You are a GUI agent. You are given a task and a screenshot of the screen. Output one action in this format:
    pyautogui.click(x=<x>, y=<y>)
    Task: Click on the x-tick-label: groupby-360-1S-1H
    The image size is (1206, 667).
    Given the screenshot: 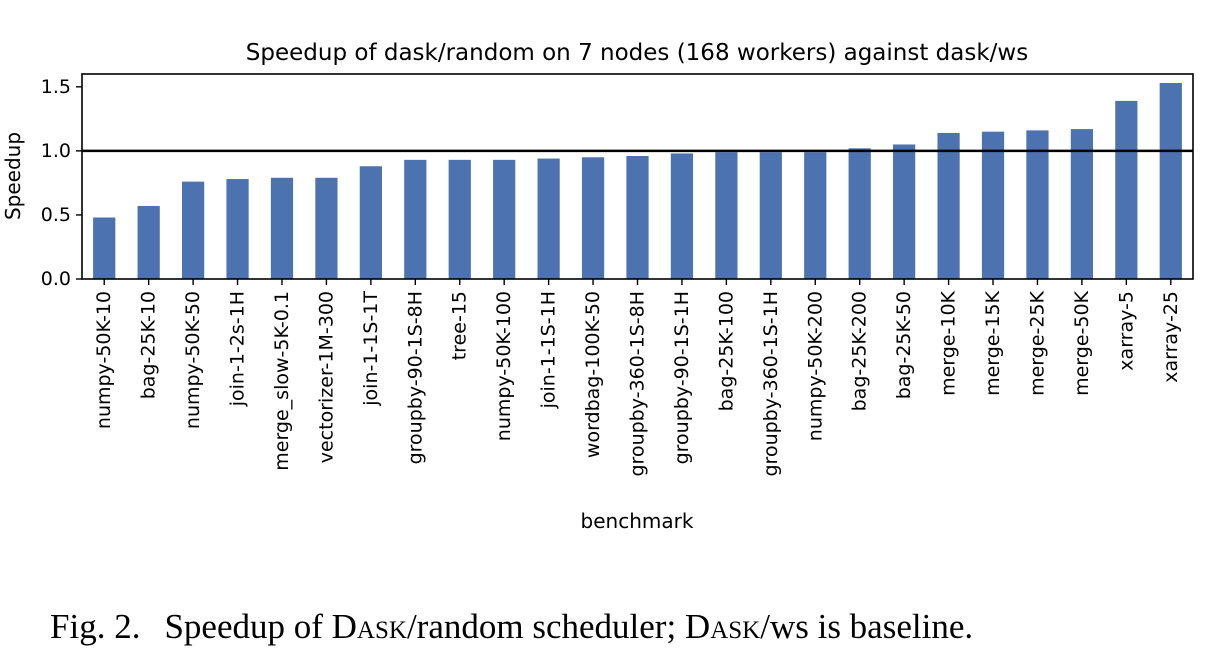 What is the action you would take?
    pyautogui.click(x=771, y=384)
    